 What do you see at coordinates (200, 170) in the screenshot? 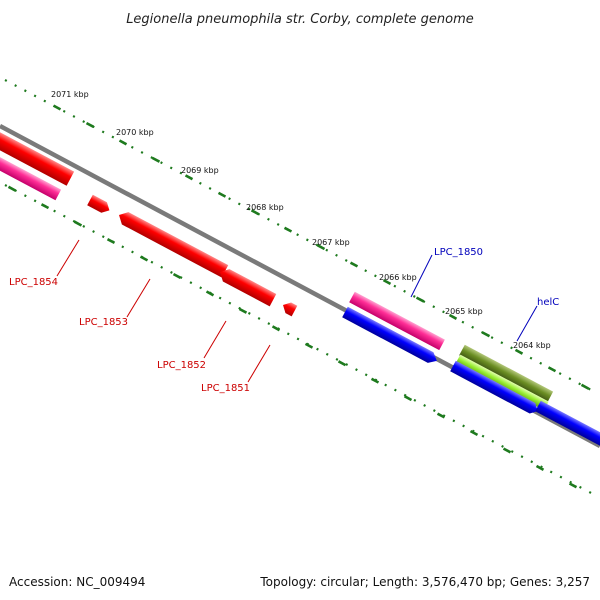
I see `tick-label-2069: 2069 kbp` at bounding box center [200, 170].